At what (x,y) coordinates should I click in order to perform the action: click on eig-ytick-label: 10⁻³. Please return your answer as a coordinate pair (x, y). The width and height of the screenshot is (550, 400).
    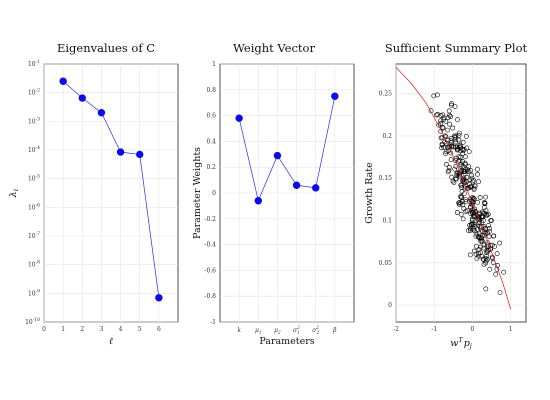
    Looking at the image, I should click on (34, 120).